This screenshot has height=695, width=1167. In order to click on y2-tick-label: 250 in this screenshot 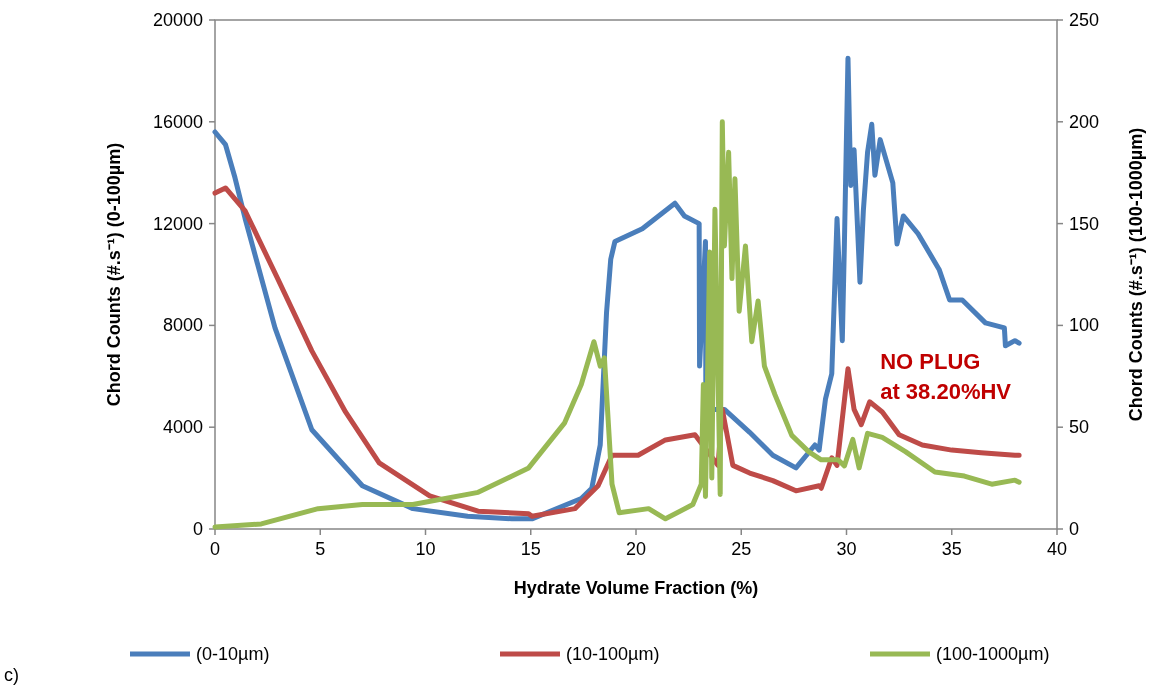, I will do `click(1084, 20)`.